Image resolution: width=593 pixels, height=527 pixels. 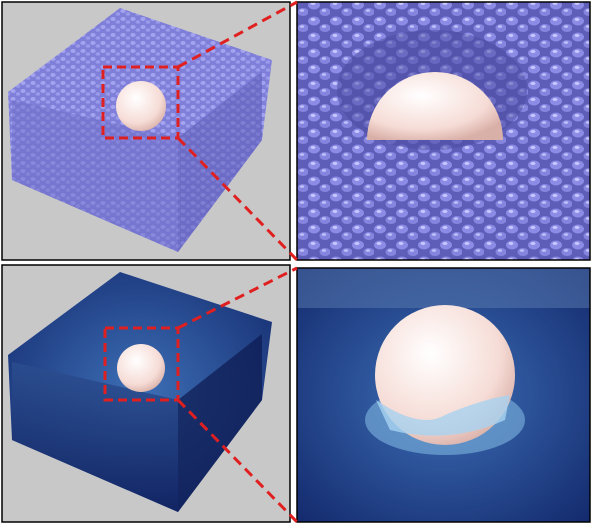 What do you see at coordinates (220, 162) in the screenshot?
I see `particle-side` at bounding box center [220, 162].